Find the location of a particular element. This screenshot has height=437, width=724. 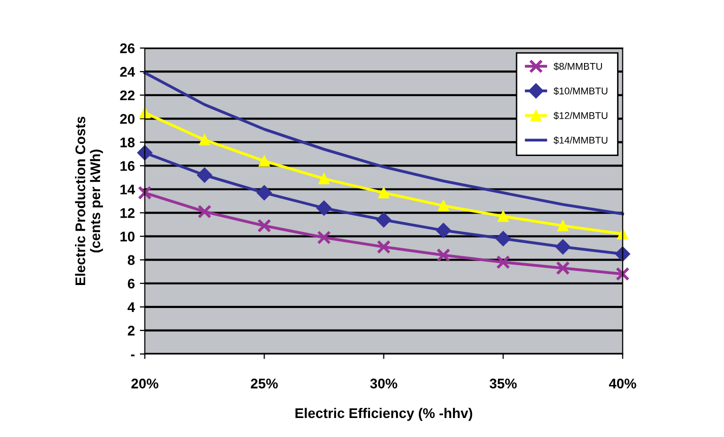

y-tick-label: 24 is located at coordinates (128, 71).